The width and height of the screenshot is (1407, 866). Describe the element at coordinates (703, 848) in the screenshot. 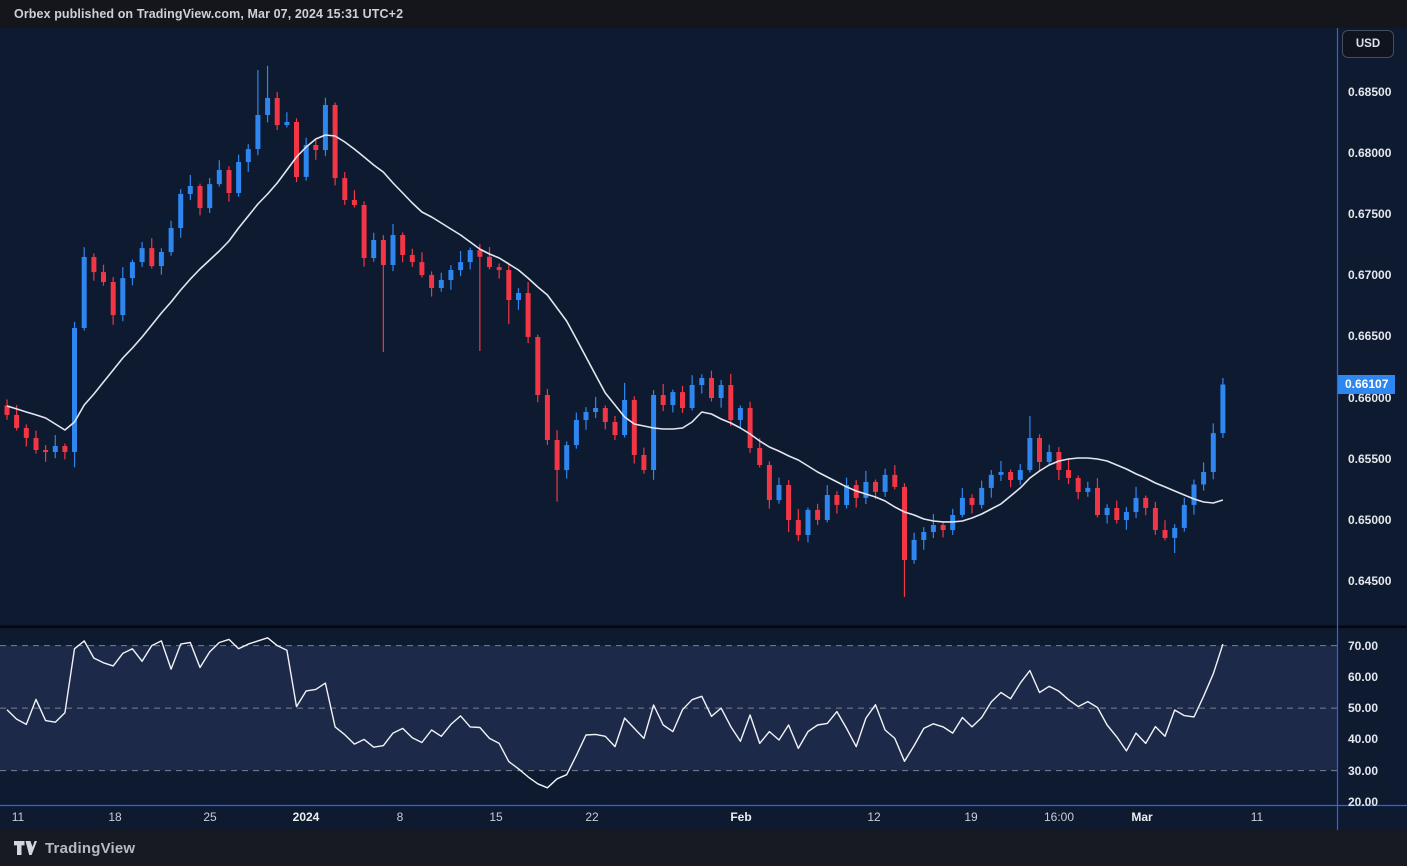

I see `footer-bar: TradingView` at that location.